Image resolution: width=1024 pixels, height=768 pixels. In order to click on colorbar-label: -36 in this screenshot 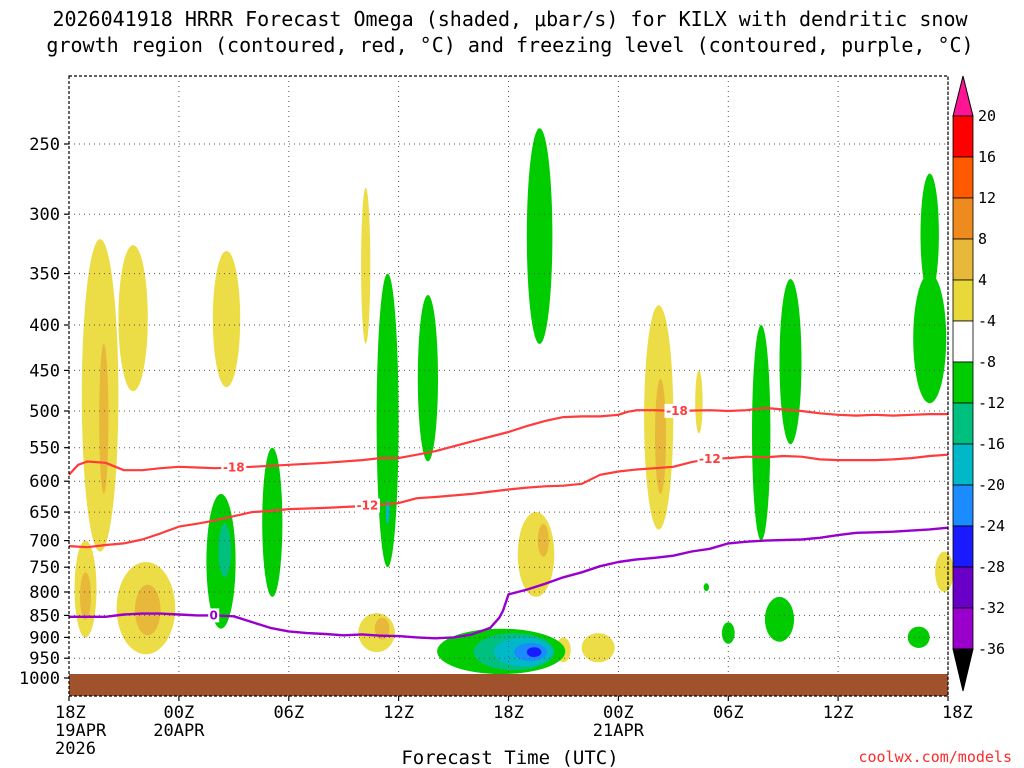, I will do `click(991, 649)`.